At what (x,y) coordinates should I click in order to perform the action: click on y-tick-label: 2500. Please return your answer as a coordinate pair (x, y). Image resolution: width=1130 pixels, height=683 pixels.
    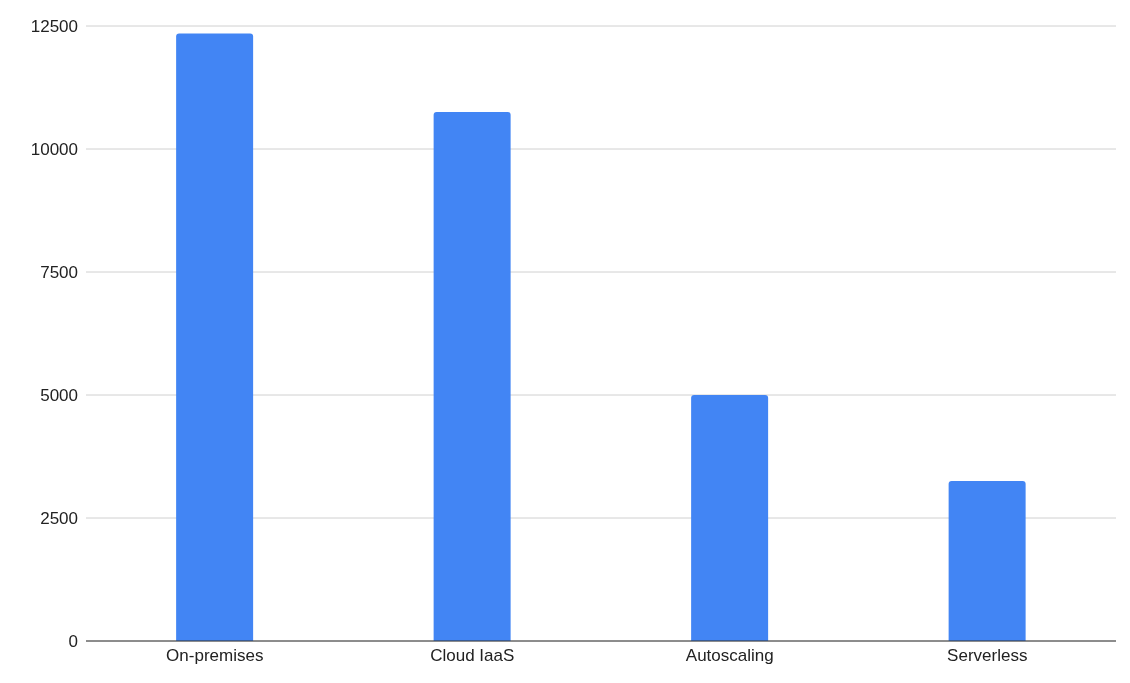
    Looking at the image, I should click on (59, 519).